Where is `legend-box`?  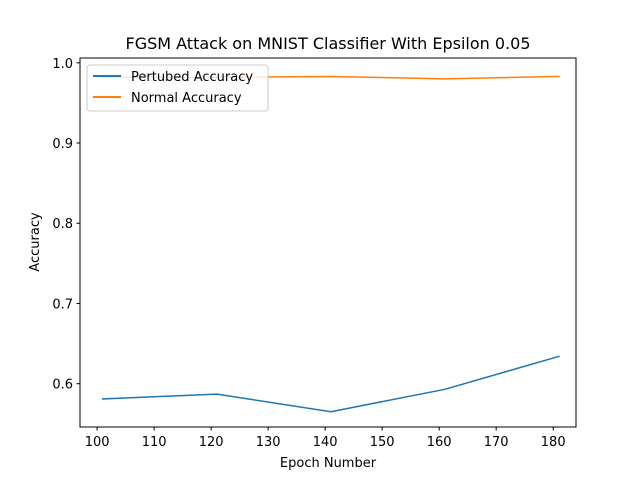
legend-box is located at coordinates (177, 88).